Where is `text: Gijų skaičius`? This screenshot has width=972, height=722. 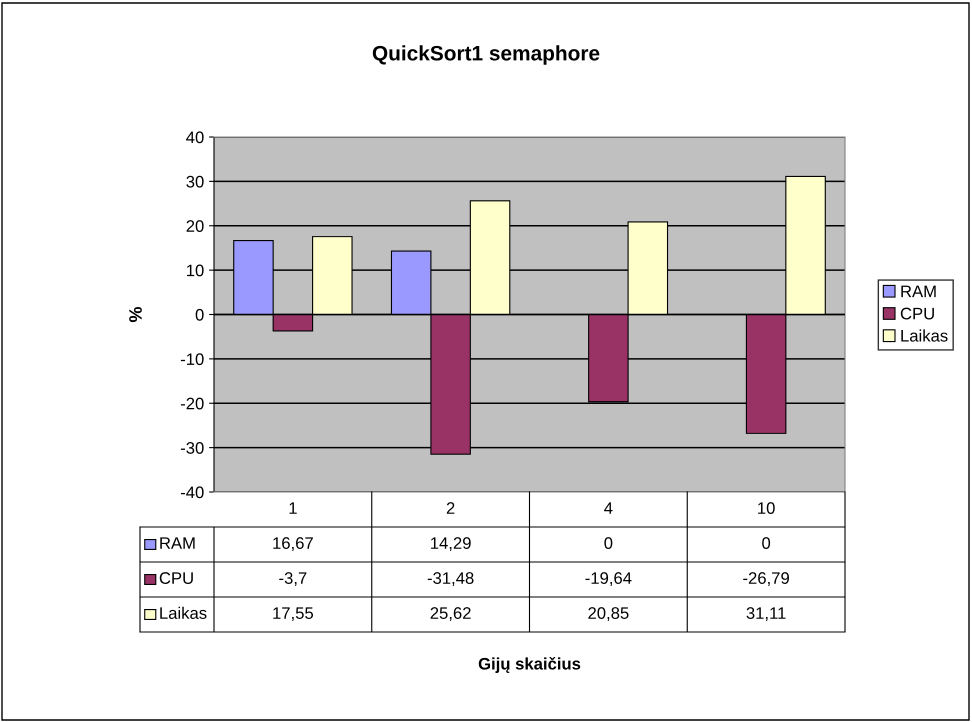
text: Gijų skaičius is located at coordinates (529, 665).